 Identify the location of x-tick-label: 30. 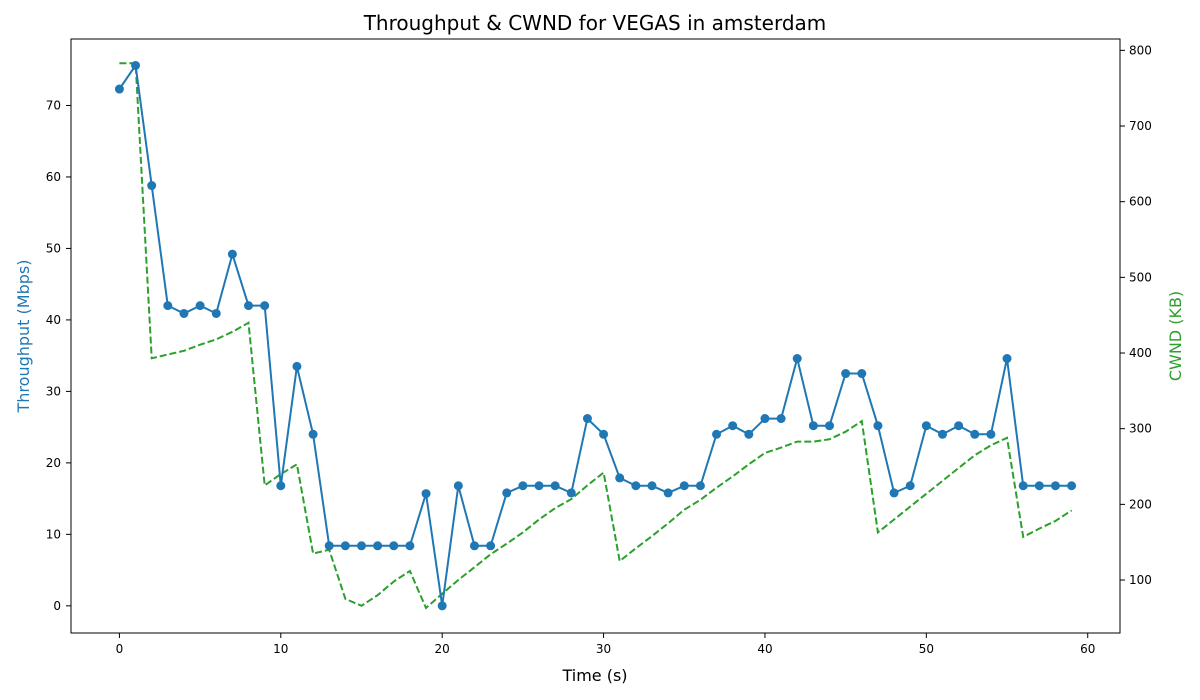
(603, 649).